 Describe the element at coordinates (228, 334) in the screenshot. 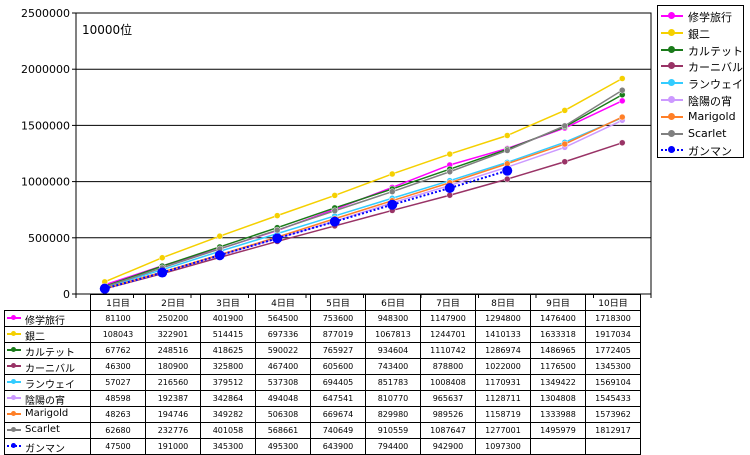

I see `table-cell: 514415` at that location.